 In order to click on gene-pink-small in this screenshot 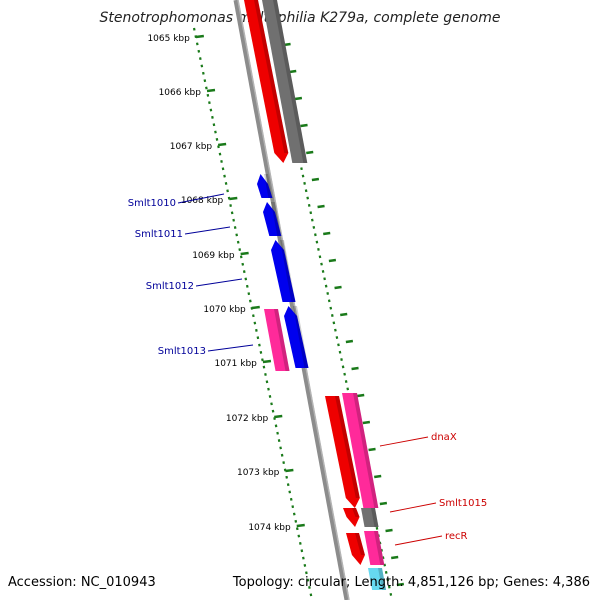, I will do `click(374, 548)`.